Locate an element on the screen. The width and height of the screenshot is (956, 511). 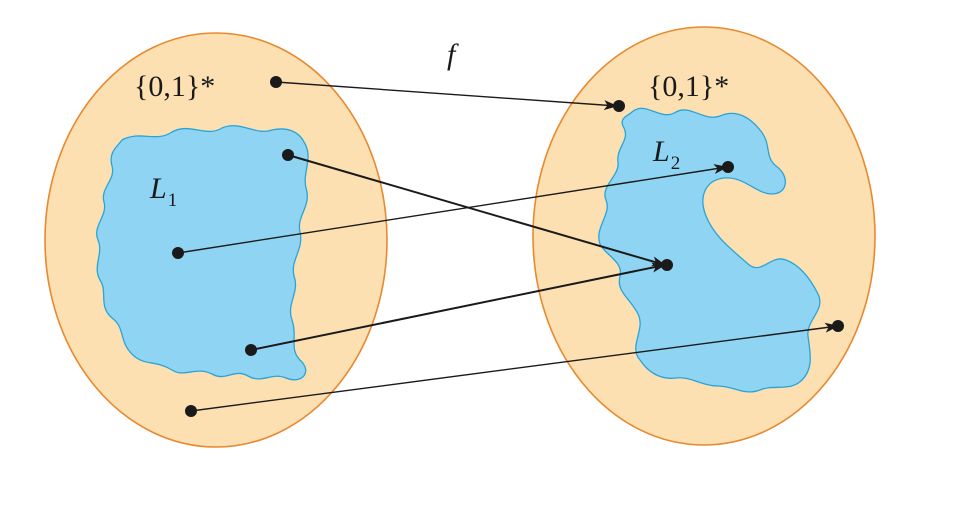
language-1-region is located at coordinates (202, 253).